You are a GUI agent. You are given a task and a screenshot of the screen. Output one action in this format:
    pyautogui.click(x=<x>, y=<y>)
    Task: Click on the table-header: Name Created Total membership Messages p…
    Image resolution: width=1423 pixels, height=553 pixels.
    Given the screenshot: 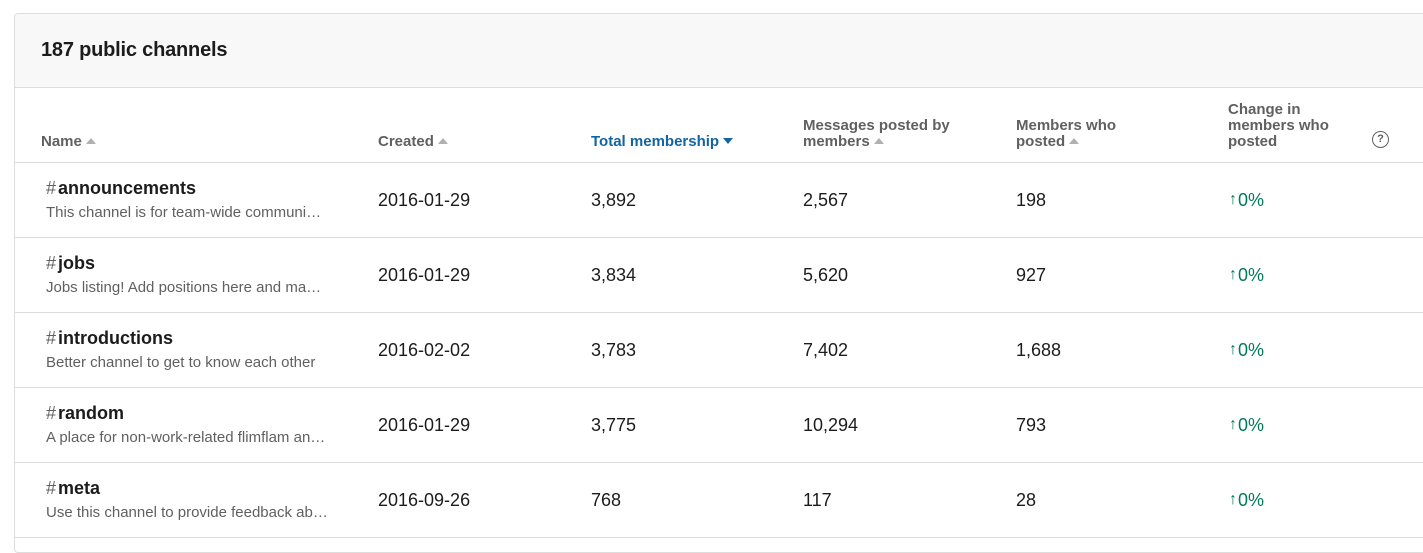 What is the action you would take?
    pyautogui.click(x=719, y=125)
    